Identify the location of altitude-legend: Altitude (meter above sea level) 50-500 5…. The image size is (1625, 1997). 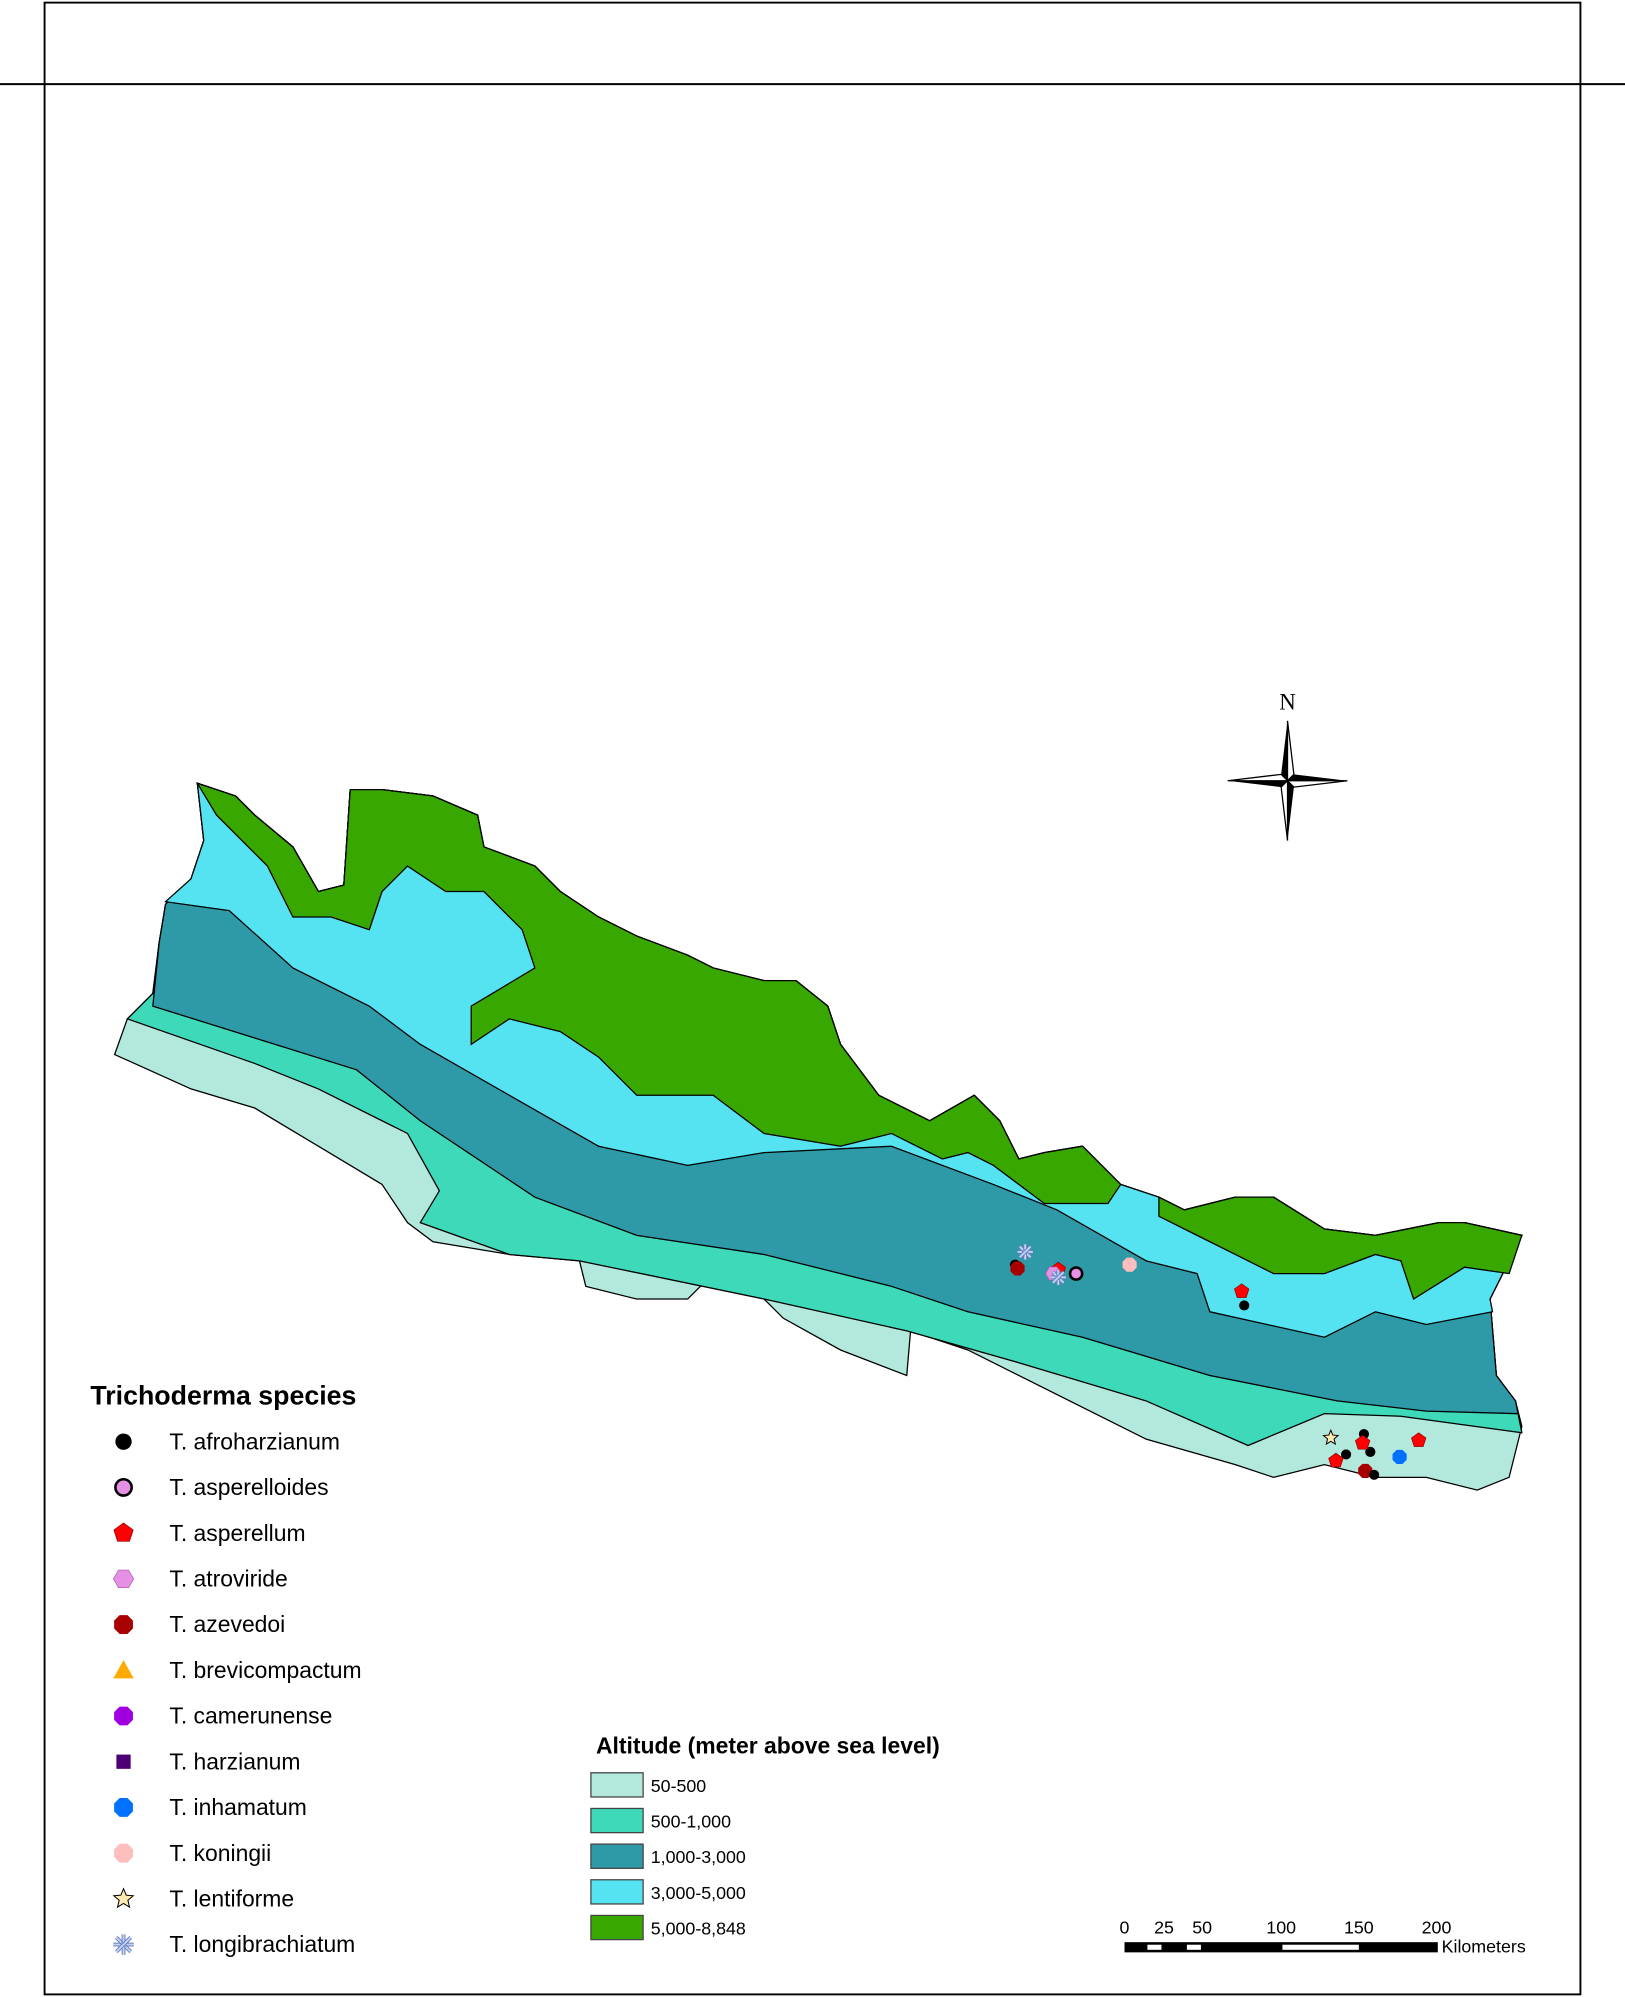
(765, 1837).